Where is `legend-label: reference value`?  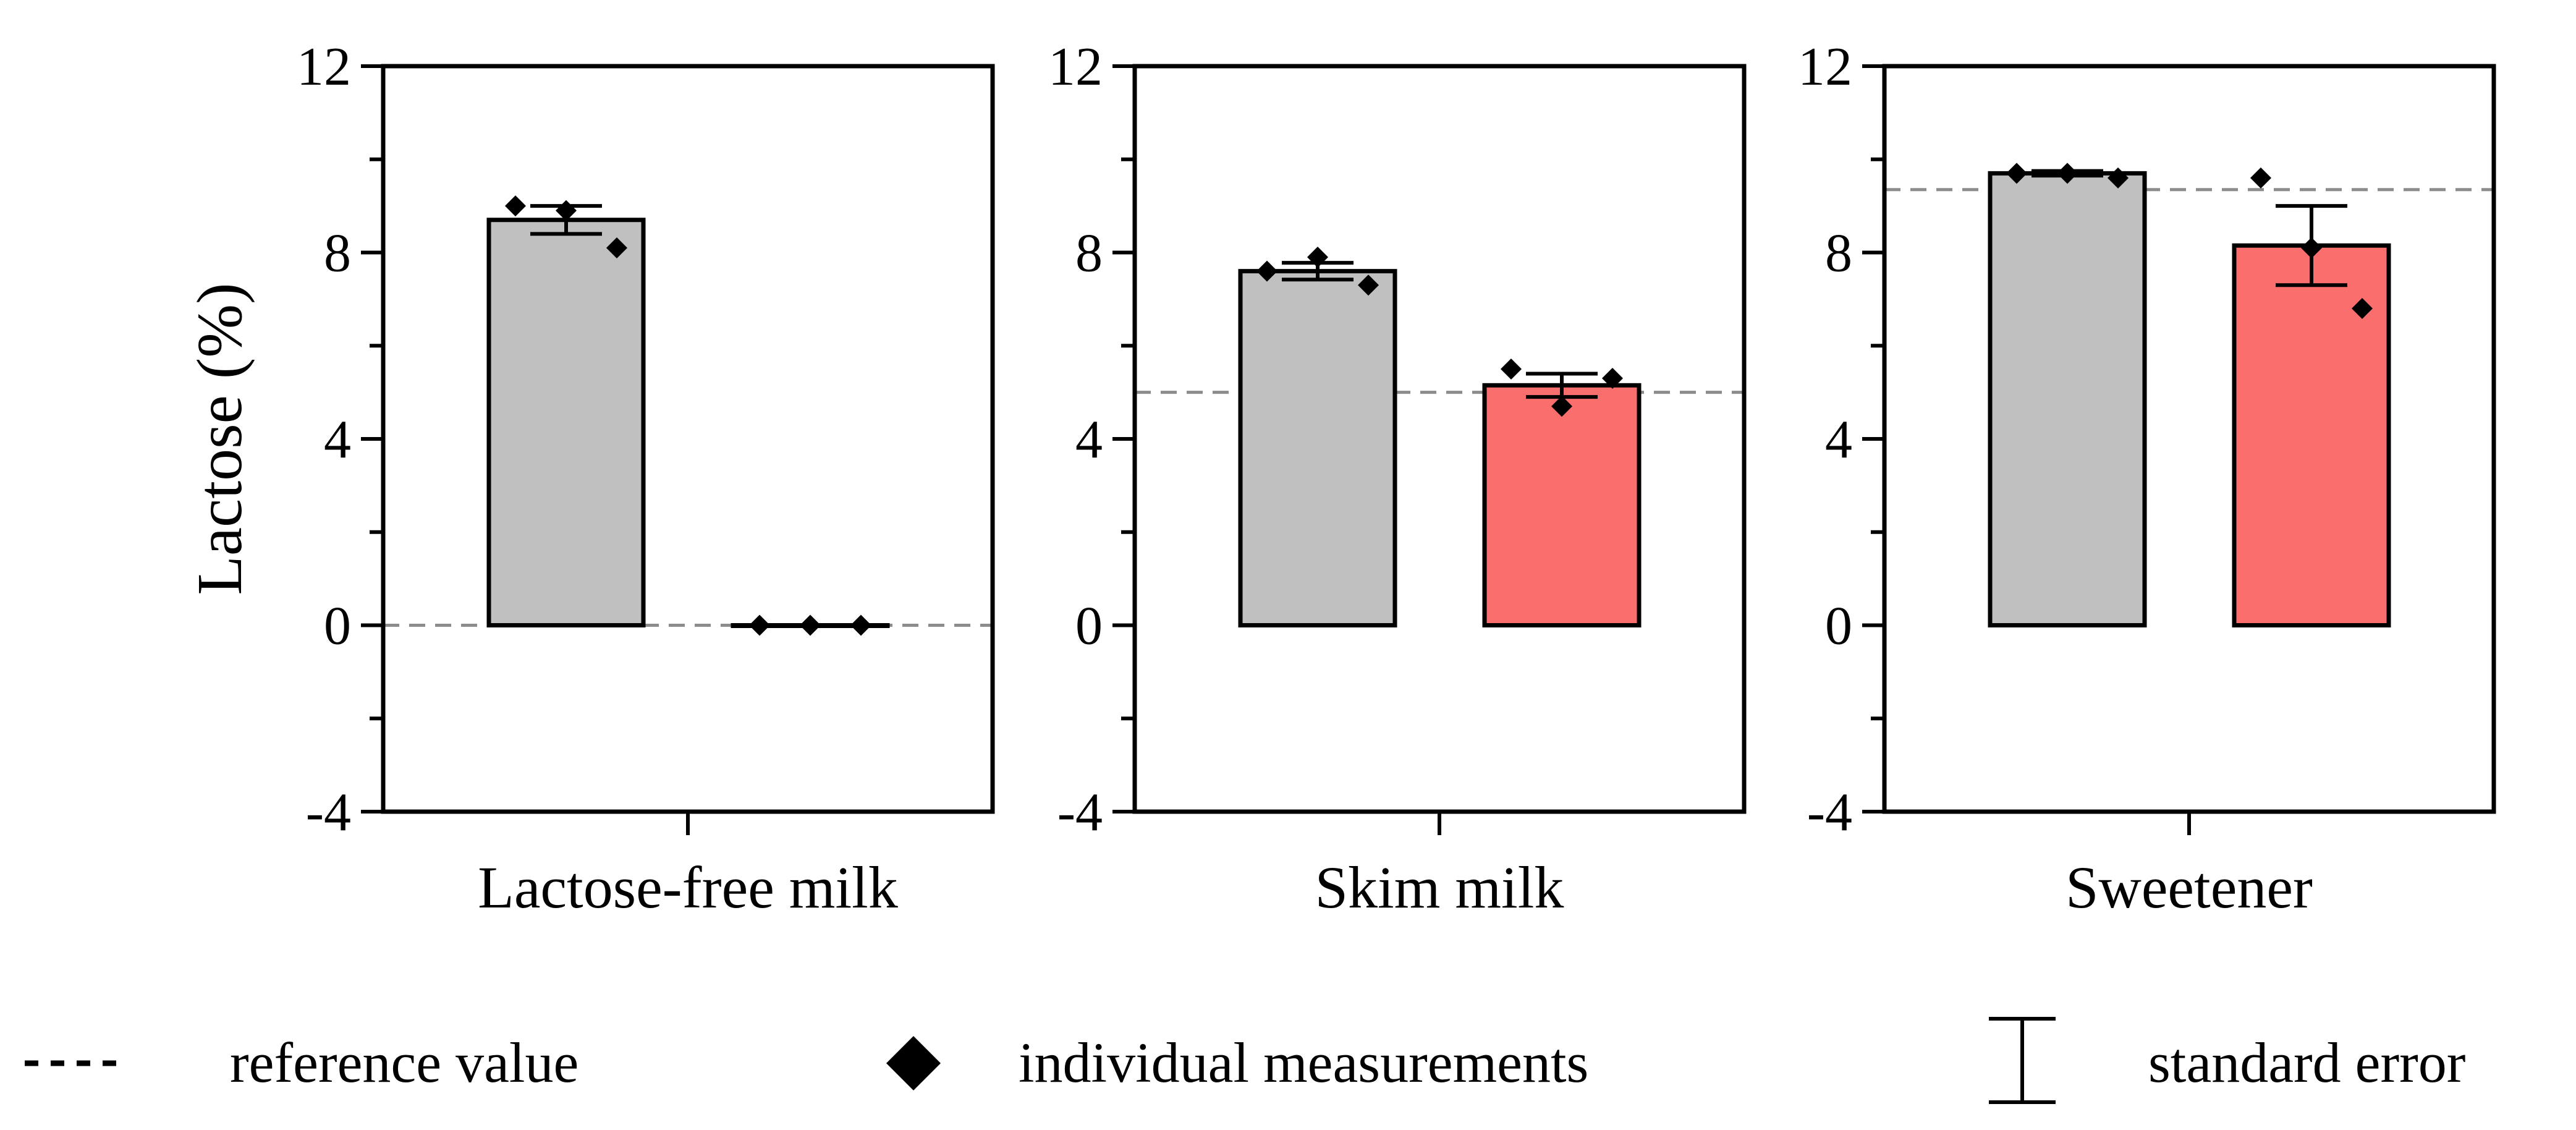
legend-label: reference value is located at coordinates (404, 1062).